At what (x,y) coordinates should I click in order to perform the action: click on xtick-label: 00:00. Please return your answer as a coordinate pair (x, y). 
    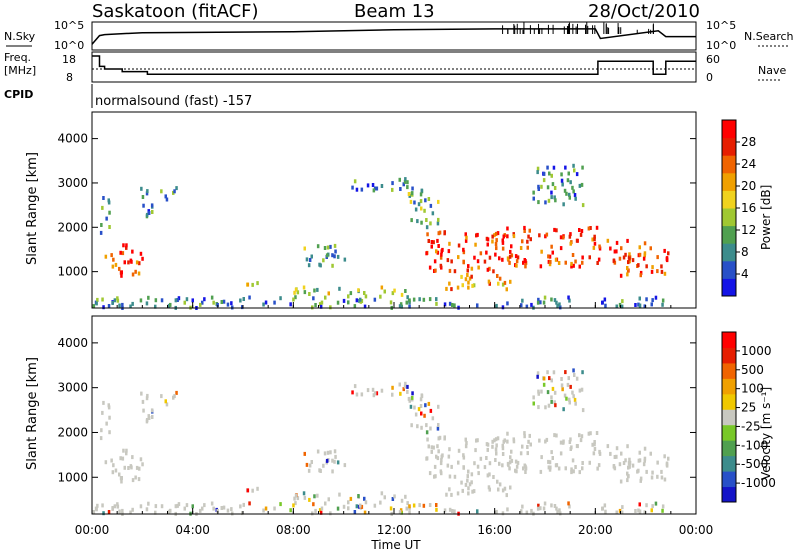
    Looking at the image, I should click on (92, 530).